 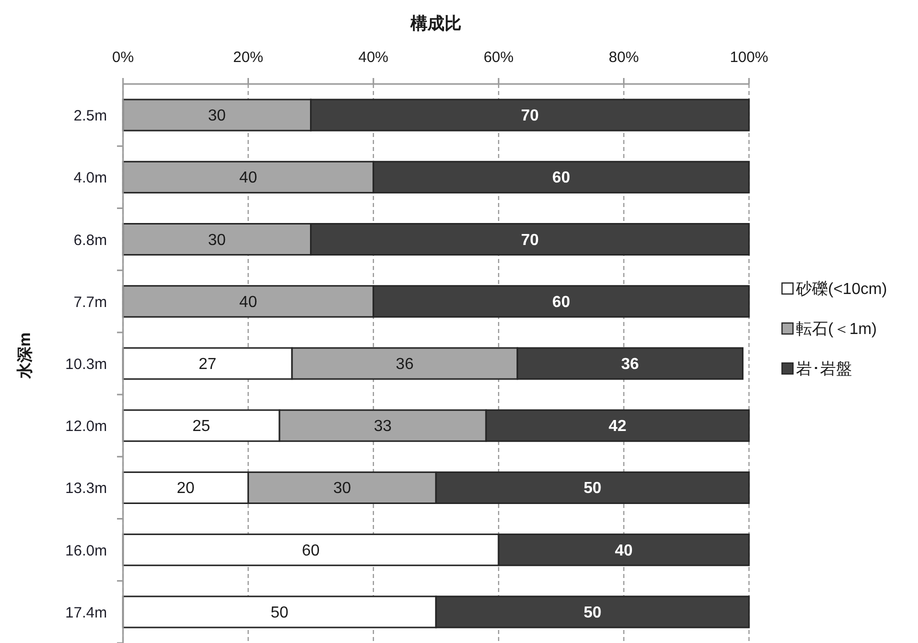 I want to click on legend-label: 転石(＜1m), so click(x=836, y=329).